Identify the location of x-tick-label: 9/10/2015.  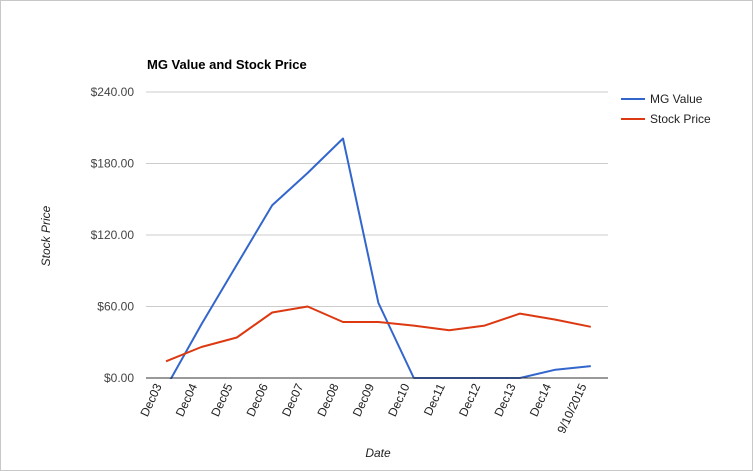
(571, 408).